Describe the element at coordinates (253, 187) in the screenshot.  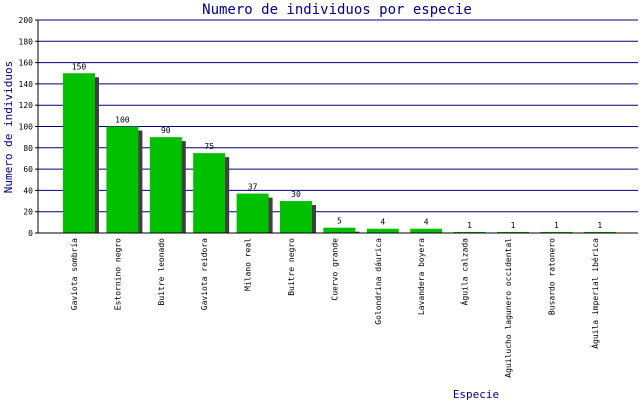
I see `bar-value-label: 37` at that location.